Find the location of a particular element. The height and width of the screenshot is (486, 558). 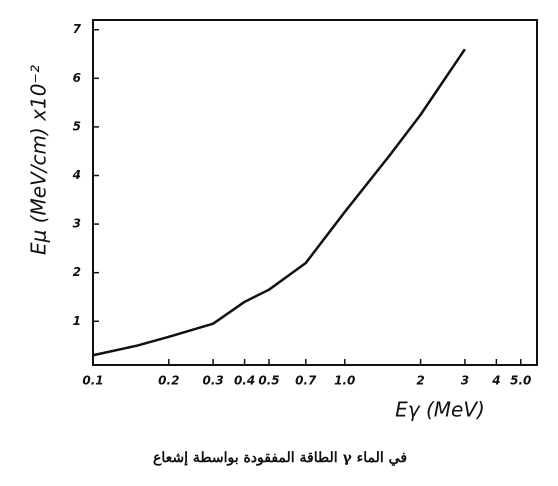

y-tick-label: 6 is located at coordinates (77, 78).